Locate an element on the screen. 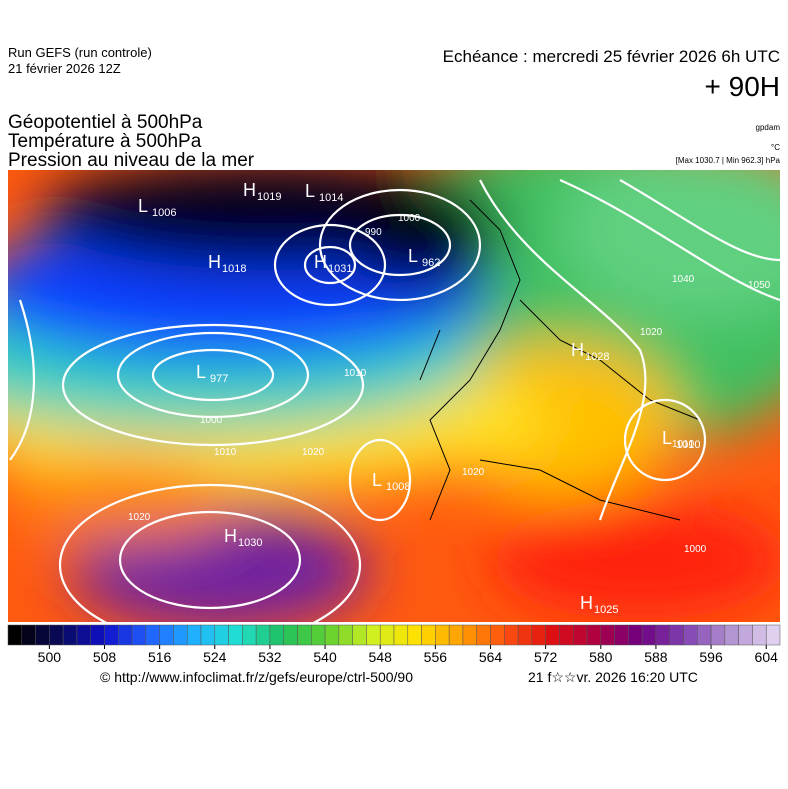 This screenshot has height=789, width=788. center-value: 962 is located at coordinates (431, 263).